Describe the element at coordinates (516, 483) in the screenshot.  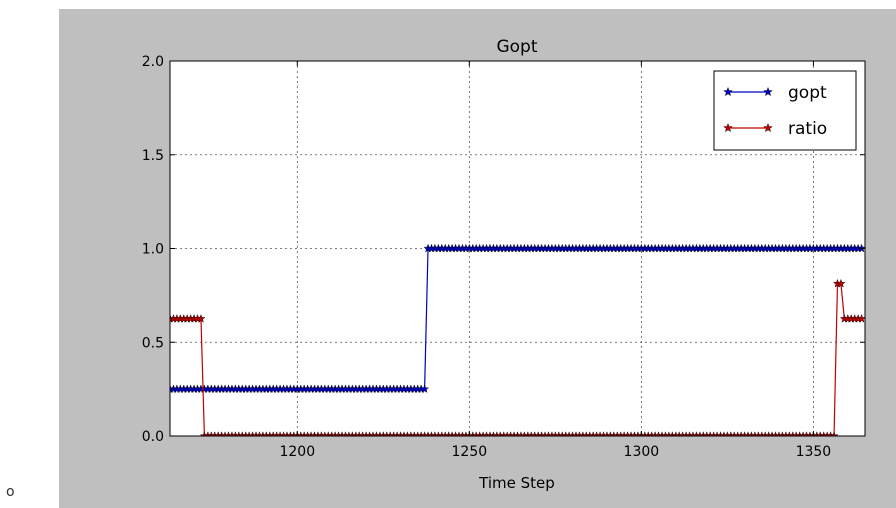
I see `x-axis-label: Time Step` at that location.